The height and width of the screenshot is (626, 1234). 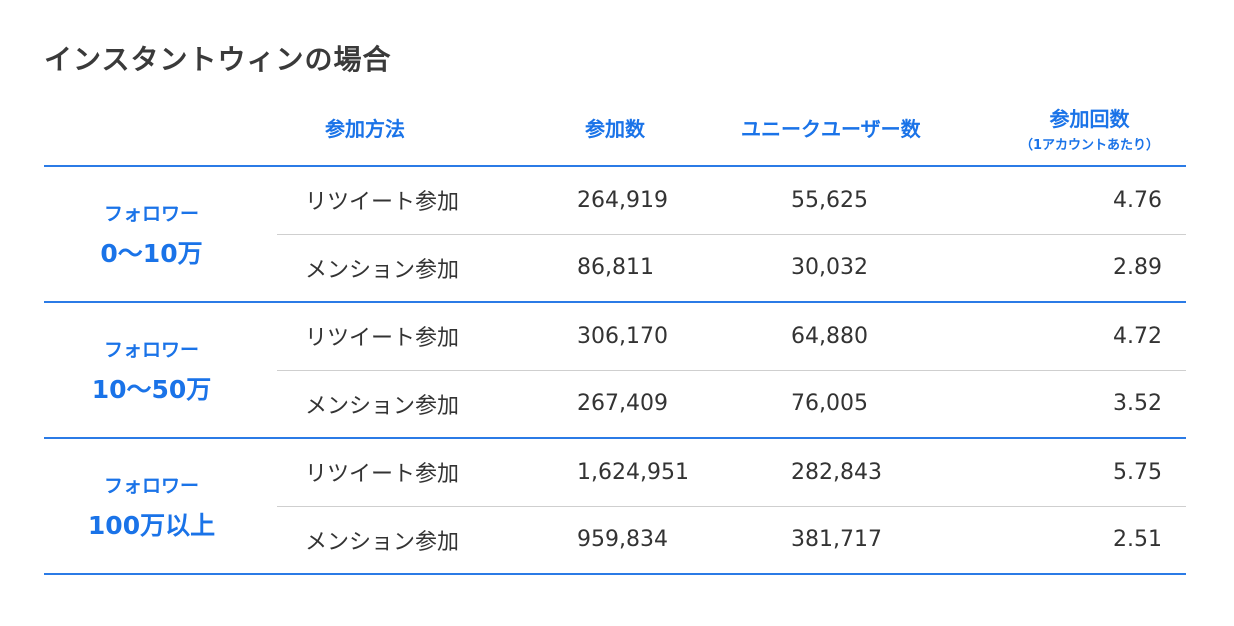 I want to click on header-participation-per-account: 参加回数 （1アカウントあたり）, so click(x=1062, y=128).